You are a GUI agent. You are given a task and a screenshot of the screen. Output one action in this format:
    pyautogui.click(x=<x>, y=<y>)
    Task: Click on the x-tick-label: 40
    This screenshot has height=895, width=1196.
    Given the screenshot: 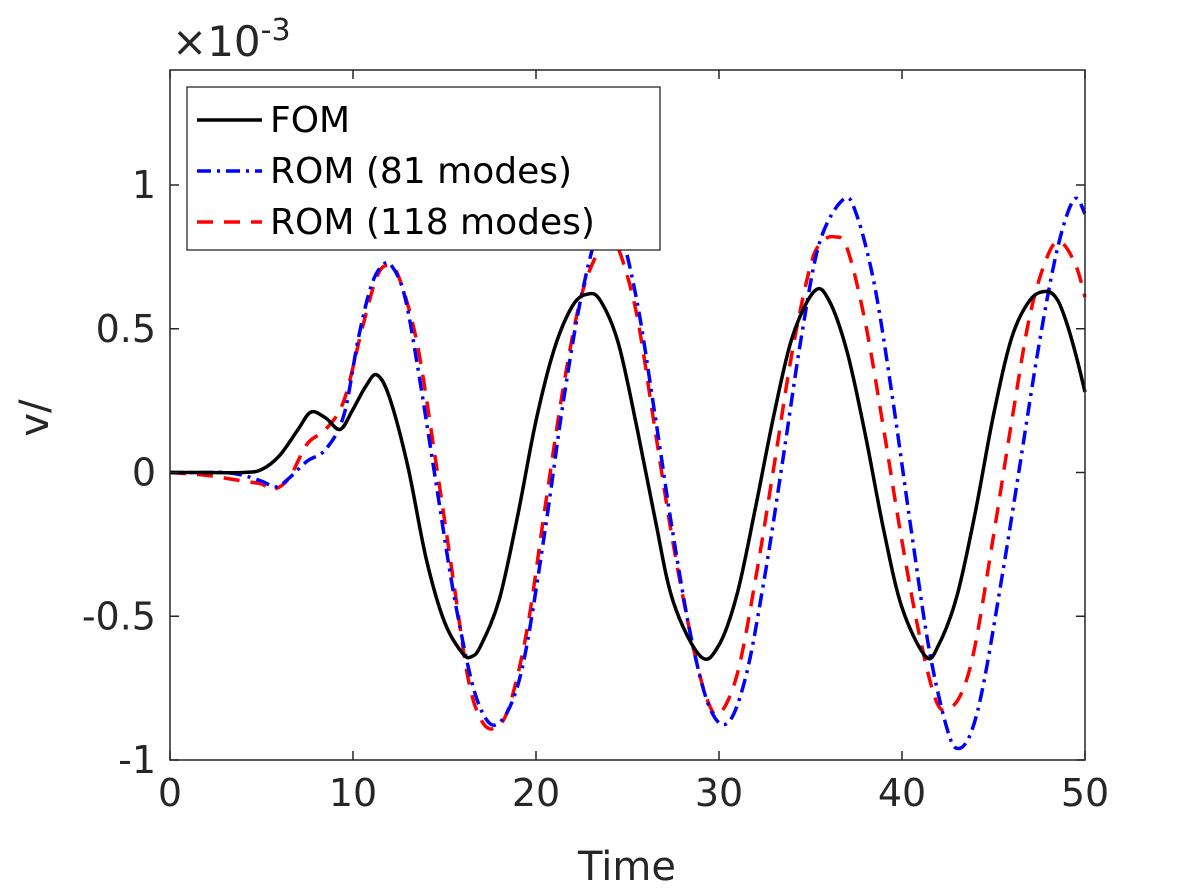 What is the action you would take?
    pyautogui.click(x=902, y=793)
    